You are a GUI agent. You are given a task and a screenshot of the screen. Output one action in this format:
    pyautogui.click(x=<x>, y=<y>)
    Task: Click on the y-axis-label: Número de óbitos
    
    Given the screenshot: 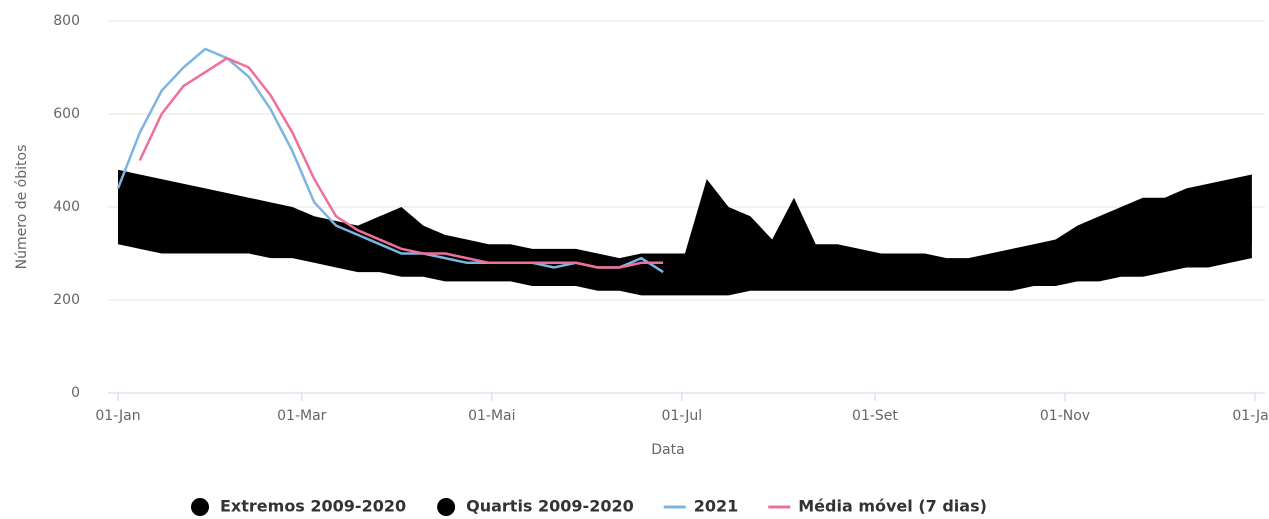 What is the action you would take?
    pyautogui.click(x=22, y=207)
    